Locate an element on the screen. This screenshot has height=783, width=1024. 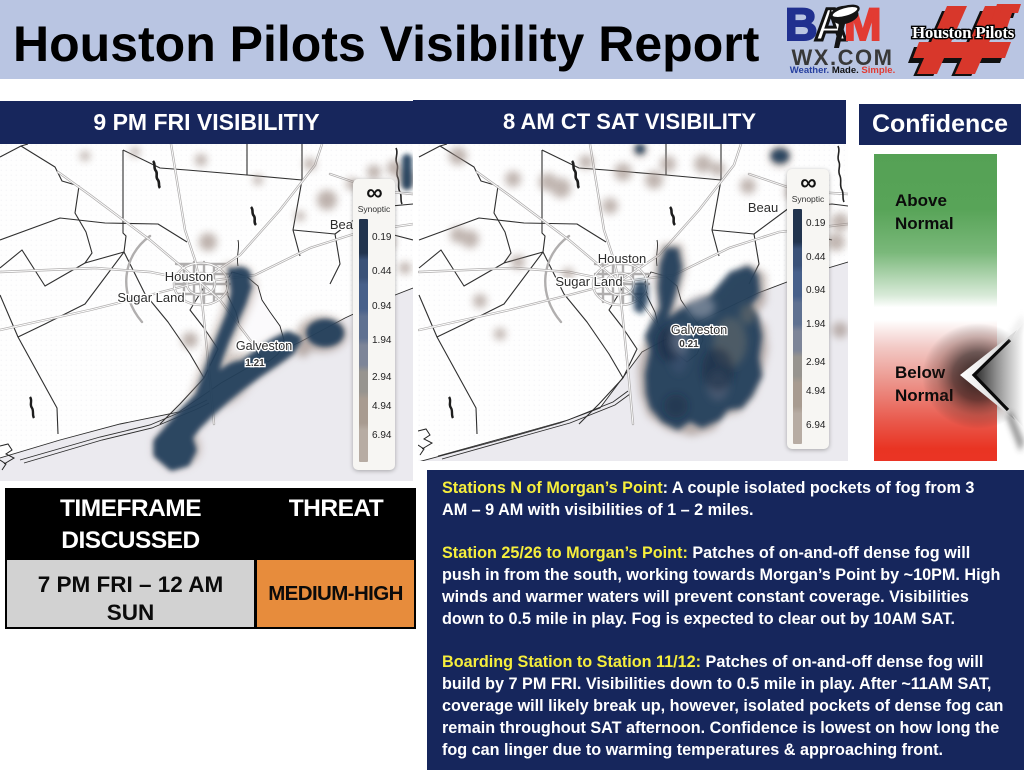
svg-text: Houston Pilots is located at coordinates (963, 32).